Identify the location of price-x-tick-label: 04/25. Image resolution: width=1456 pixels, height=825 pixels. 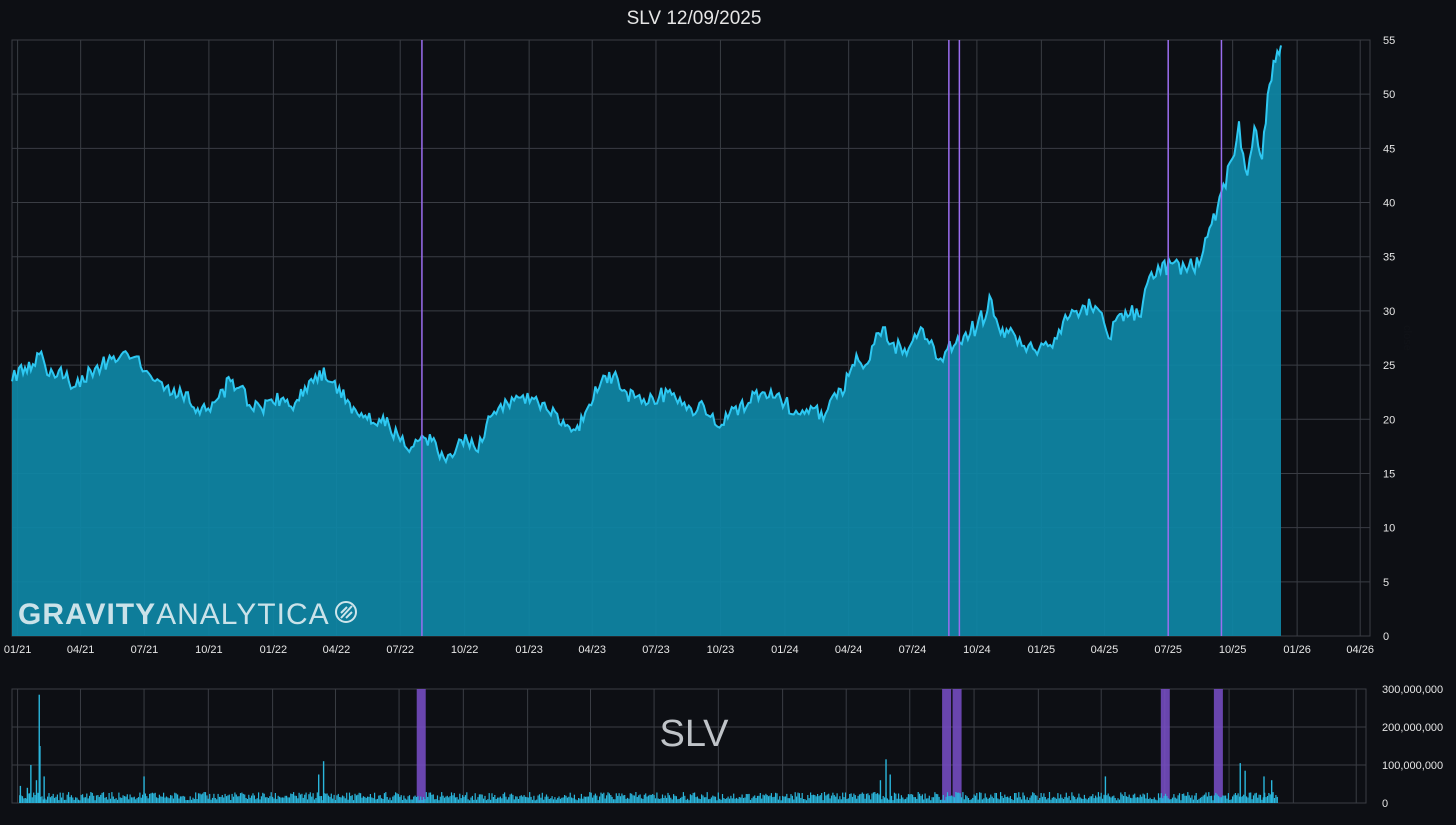
(1105, 650).